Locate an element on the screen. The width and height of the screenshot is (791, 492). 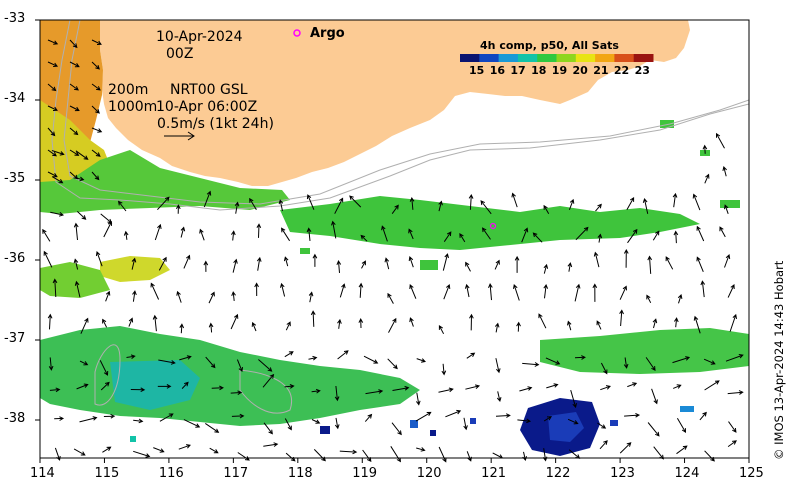
sst-cold-eddy-core is located at coordinates (566, 427).